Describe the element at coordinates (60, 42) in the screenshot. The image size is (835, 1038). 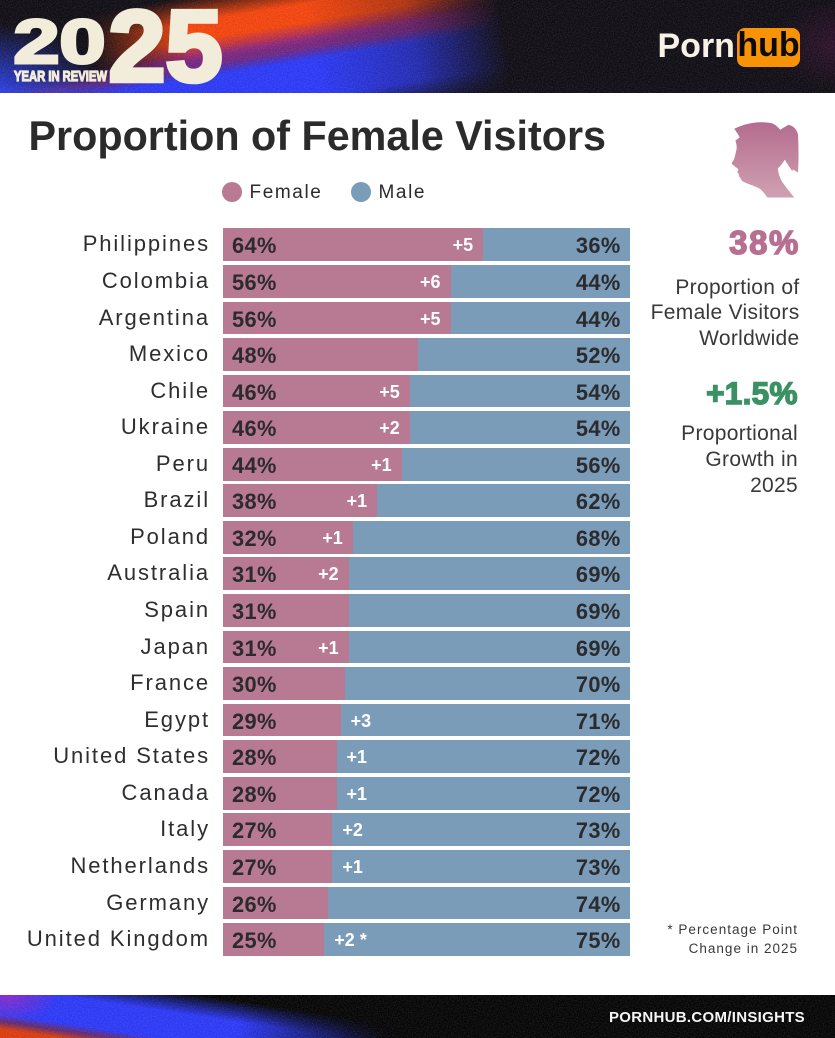
I see `svg-text: 20` at that location.